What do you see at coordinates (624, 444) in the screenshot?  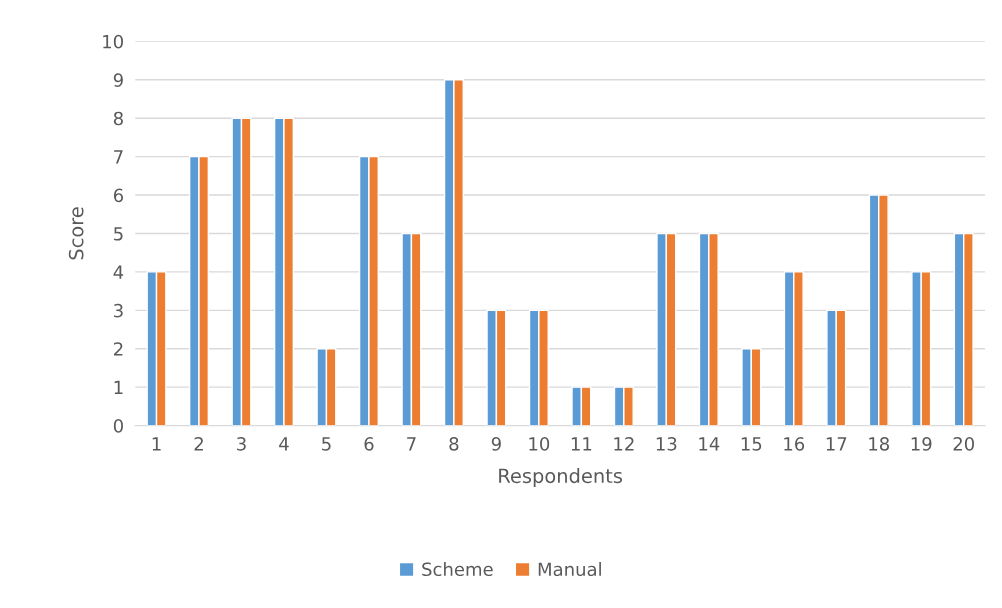 I see `x-tick-label: 12` at bounding box center [624, 444].